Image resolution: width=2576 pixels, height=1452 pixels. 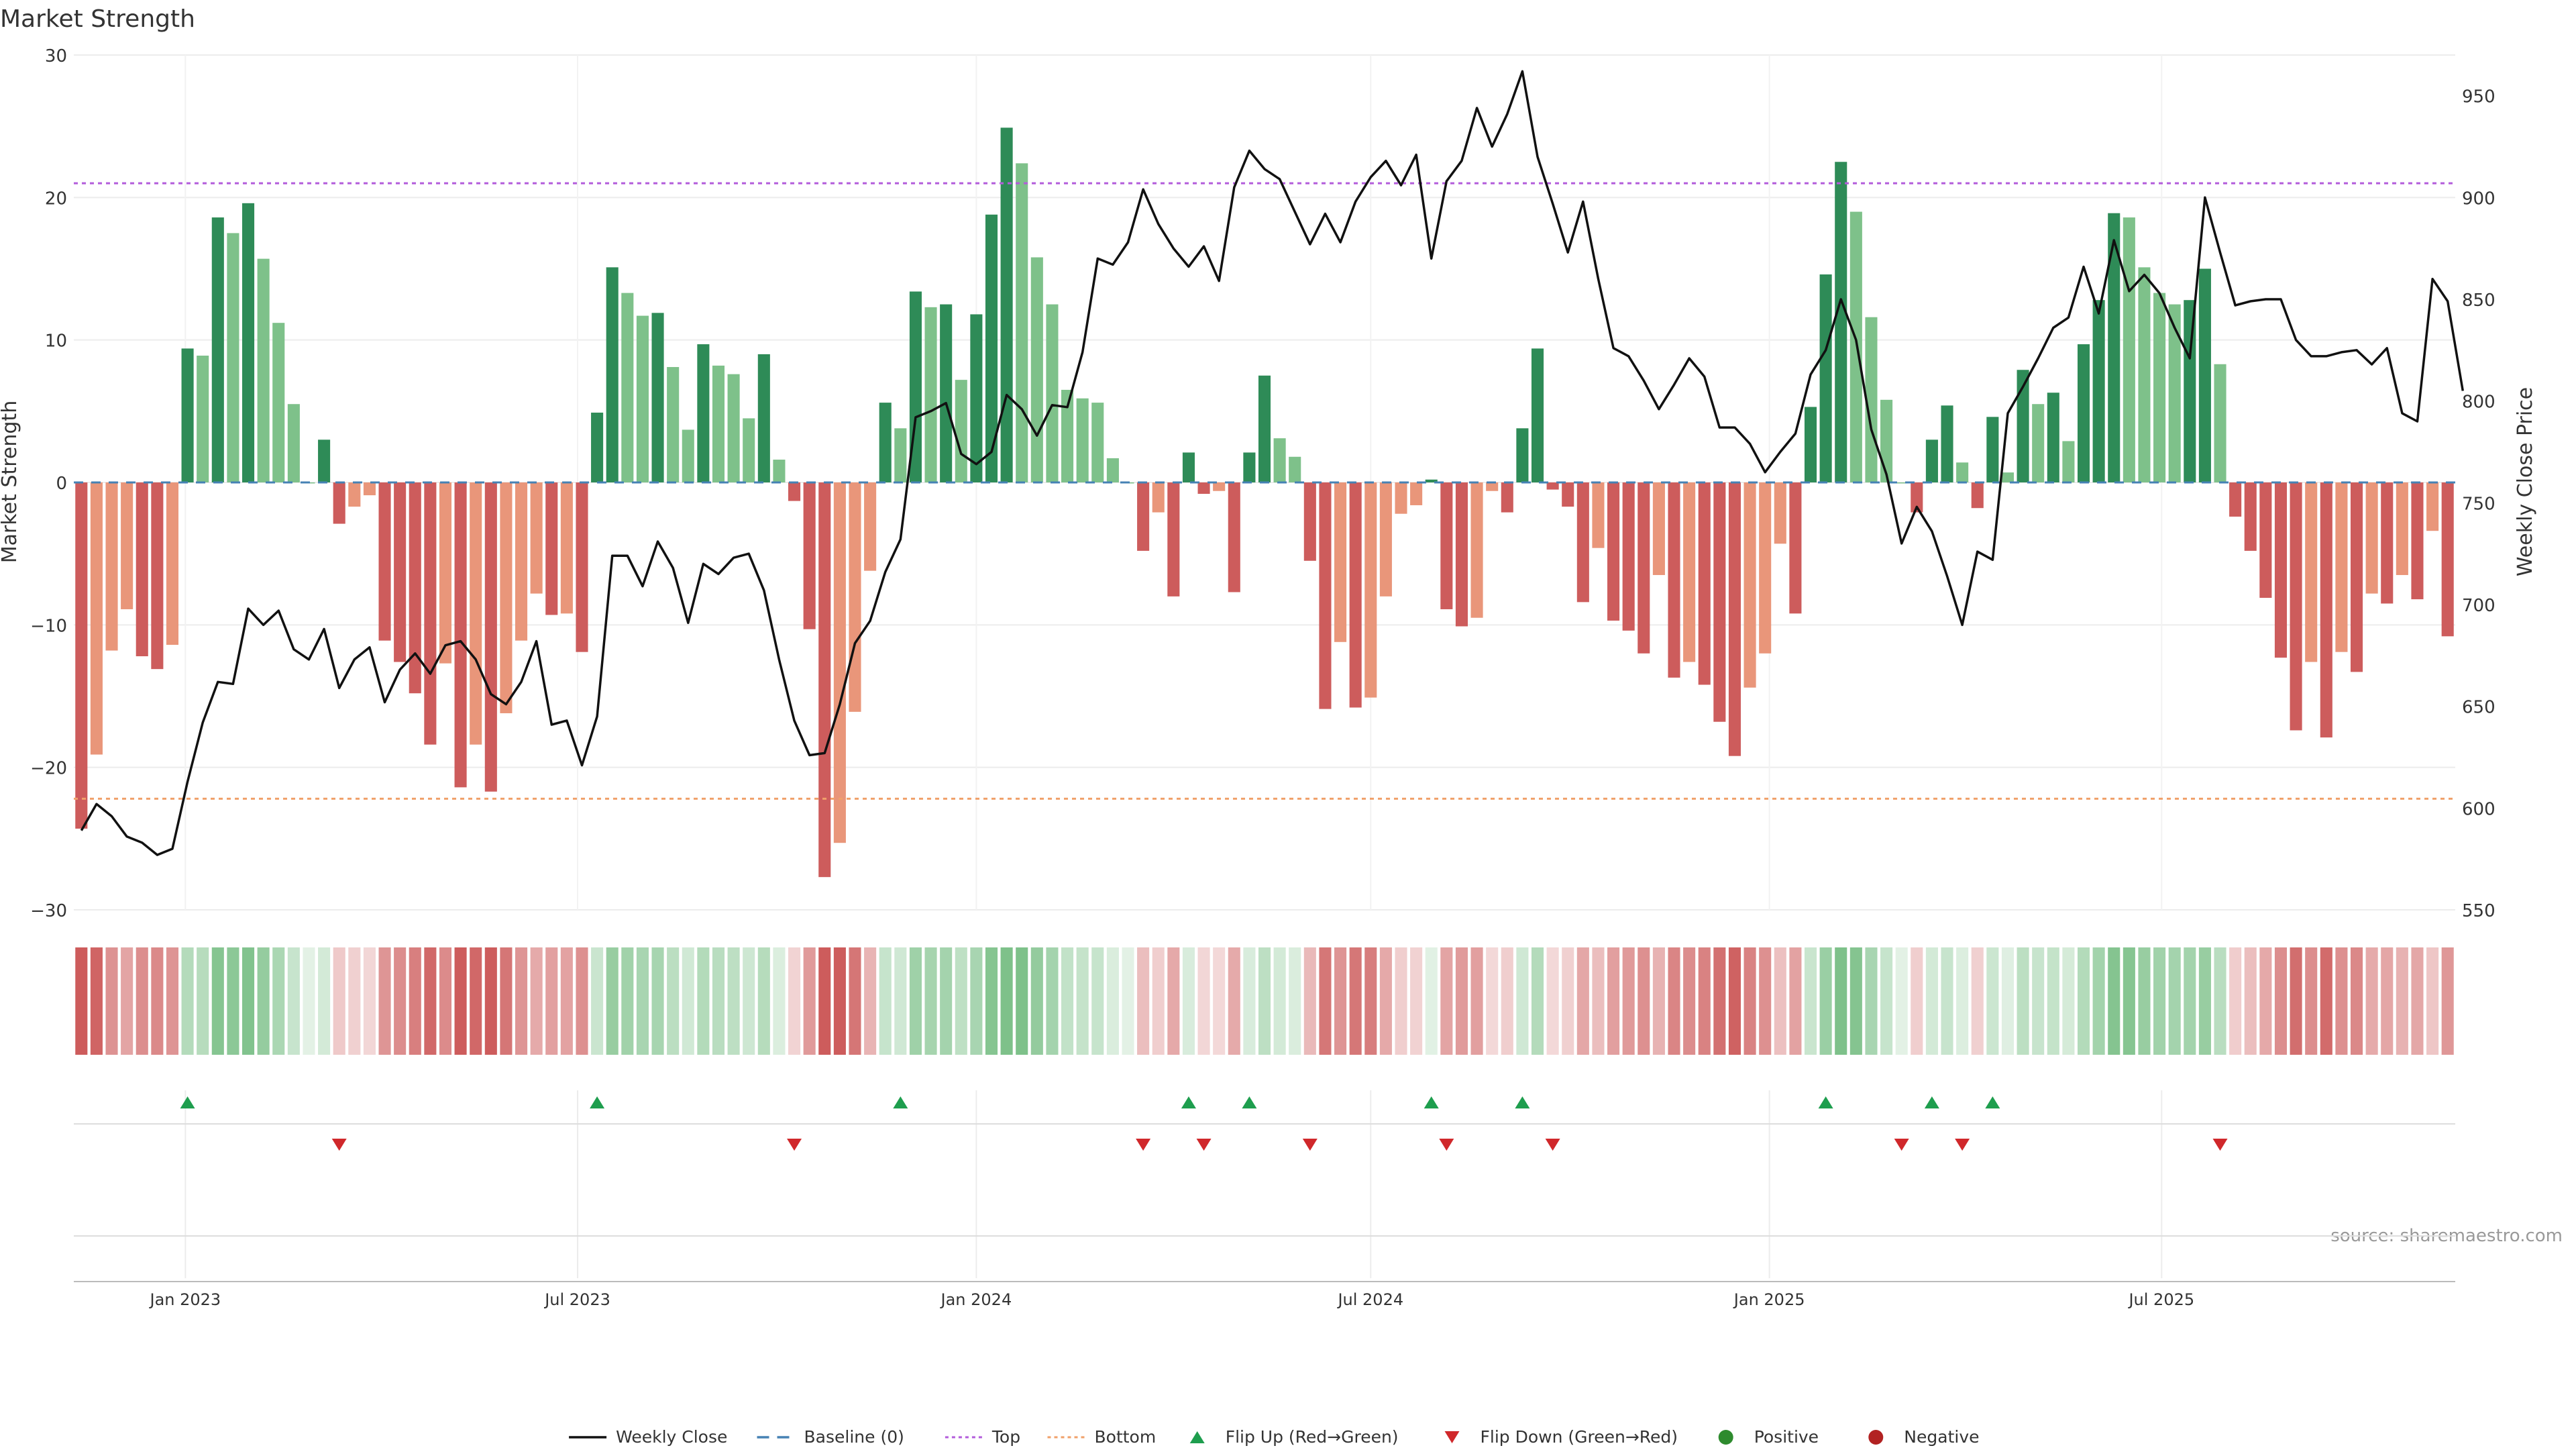 I want to click on y2-tick-label: 900, so click(x=2479, y=199).